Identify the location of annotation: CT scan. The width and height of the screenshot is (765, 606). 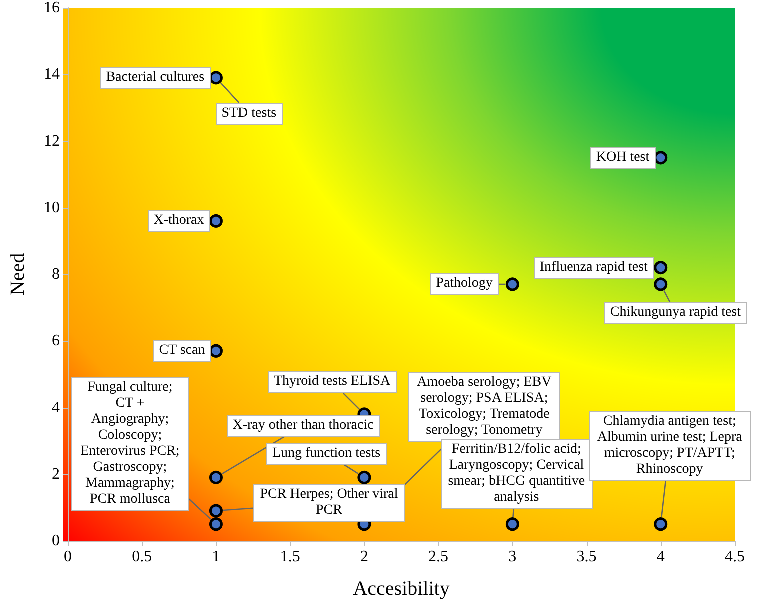
(182, 351).